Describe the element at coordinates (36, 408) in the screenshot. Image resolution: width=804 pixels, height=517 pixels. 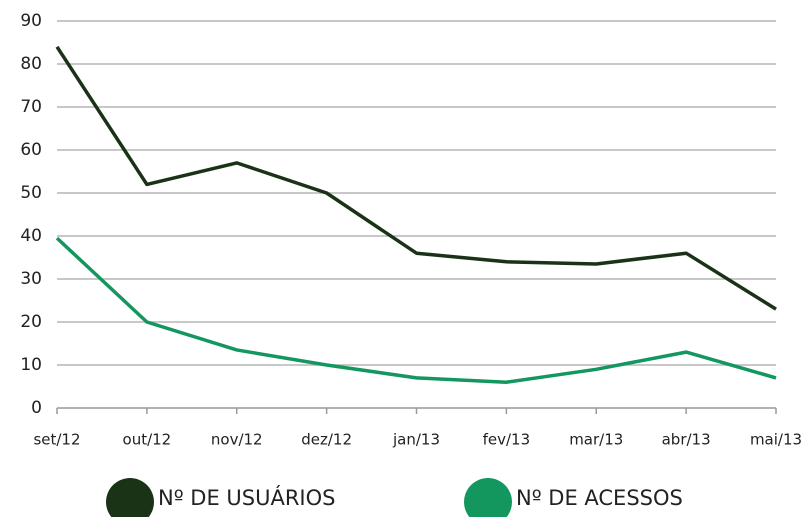
I see `y-tick-label: 0` at that location.